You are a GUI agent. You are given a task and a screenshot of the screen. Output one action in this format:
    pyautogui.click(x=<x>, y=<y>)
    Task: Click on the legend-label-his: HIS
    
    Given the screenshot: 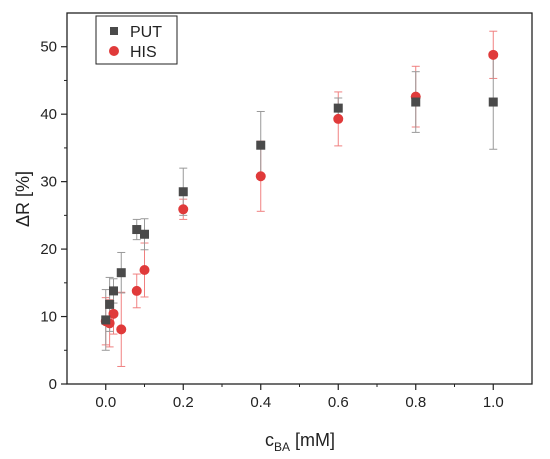 What is the action you would take?
    pyautogui.click(x=143, y=52)
    